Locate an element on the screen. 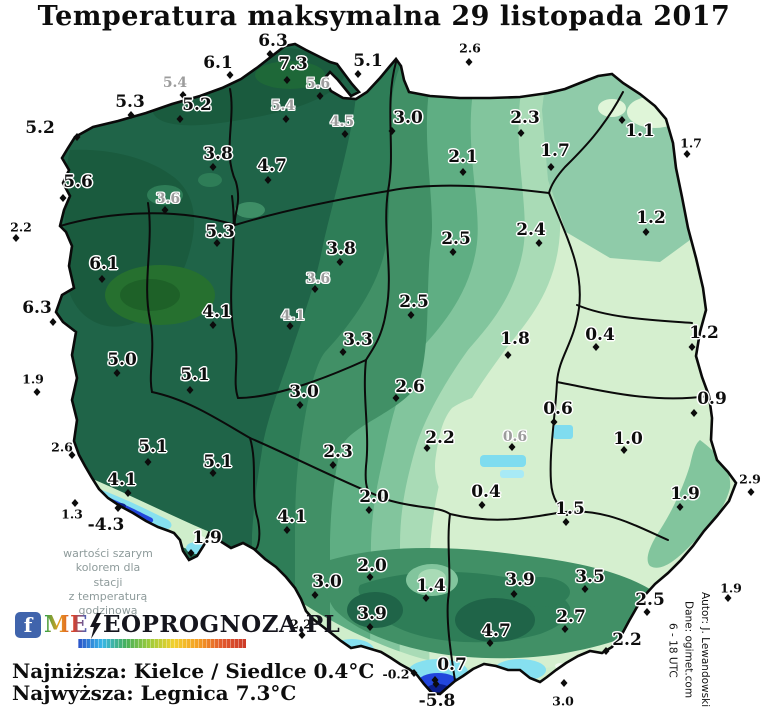 The height and width of the screenshot is (722, 768). credit-period: 6 - 18 UTC is located at coordinates (672, 650).